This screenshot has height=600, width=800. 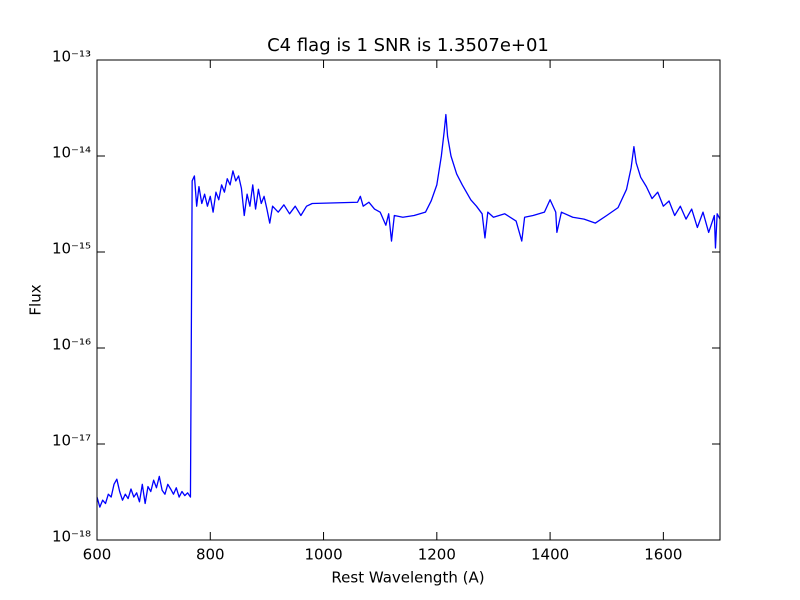 What do you see at coordinates (407, 578) in the screenshot?
I see `x-axis-label: Rest Wavelength (A)` at bounding box center [407, 578].